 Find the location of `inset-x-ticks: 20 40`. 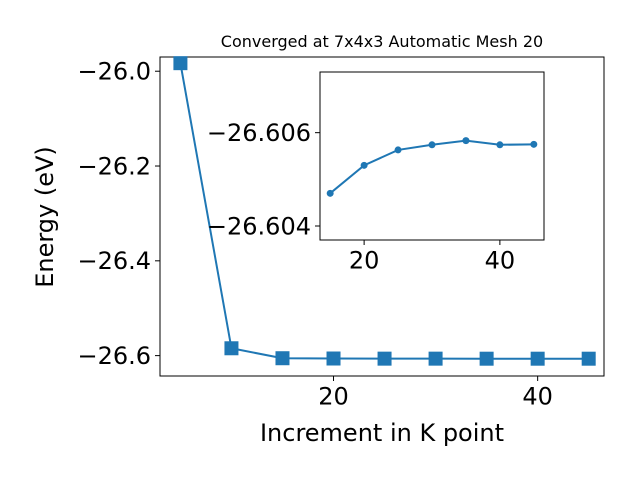

inset-x-ticks: 20 40 is located at coordinates (432, 257).